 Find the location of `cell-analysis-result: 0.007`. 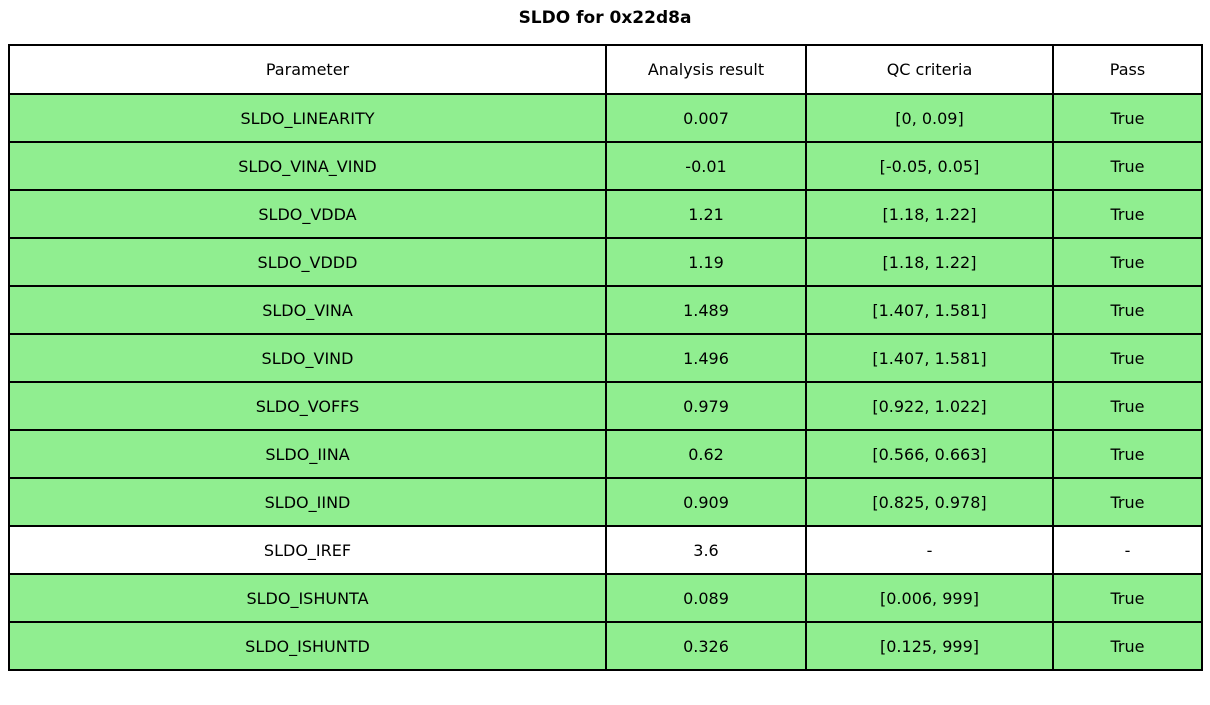

cell-analysis-result: 0.007 is located at coordinates (706, 118).